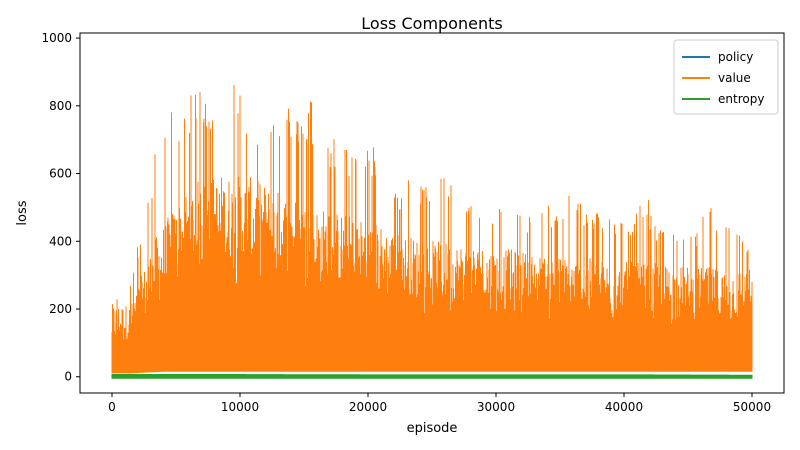 The height and width of the screenshot is (450, 800). What do you see at coordinates (240, 407) in the screenshot?
I see `x-tick-label: 10000` at bounding box center [240, 407].